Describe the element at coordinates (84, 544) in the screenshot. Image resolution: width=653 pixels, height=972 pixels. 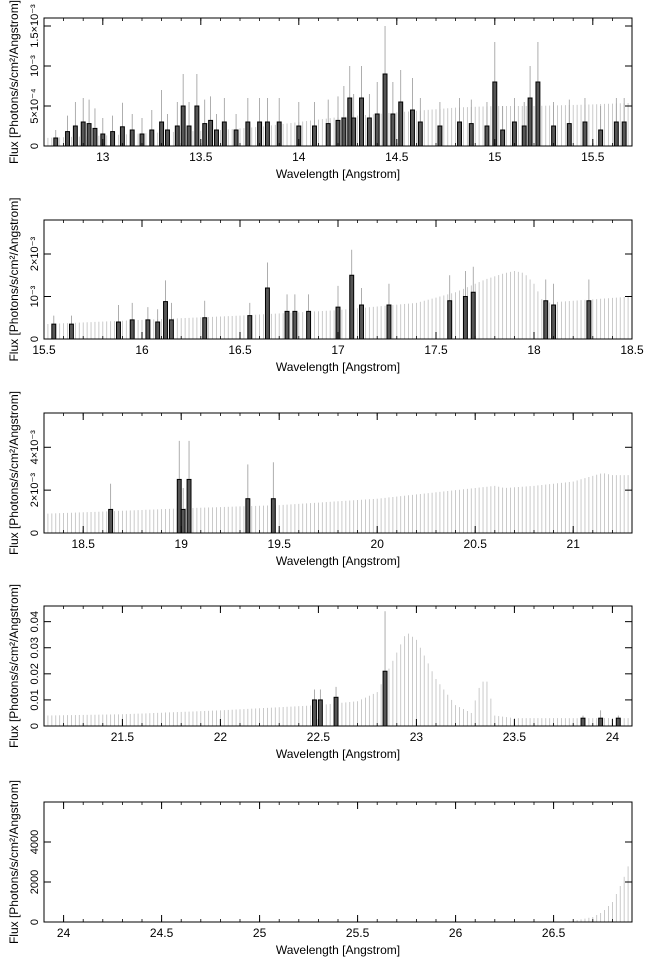
I see `x-tick-label: 18.5` at that location.